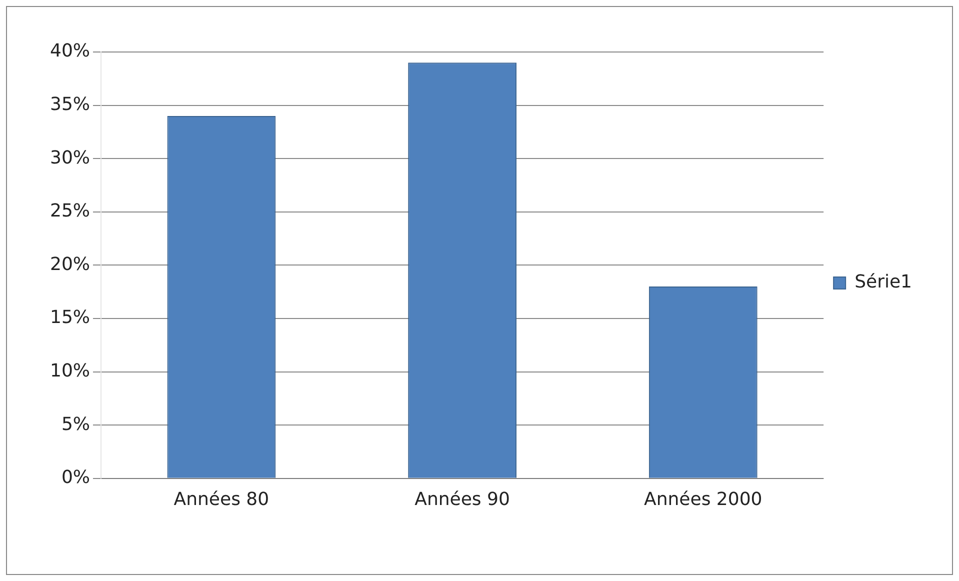 This screenshot has height=581, width=959. What do you see at coordinates (70, 371) in the screenshot?
I see `y-tick-label: 10%` at bounding box center [70, 371].